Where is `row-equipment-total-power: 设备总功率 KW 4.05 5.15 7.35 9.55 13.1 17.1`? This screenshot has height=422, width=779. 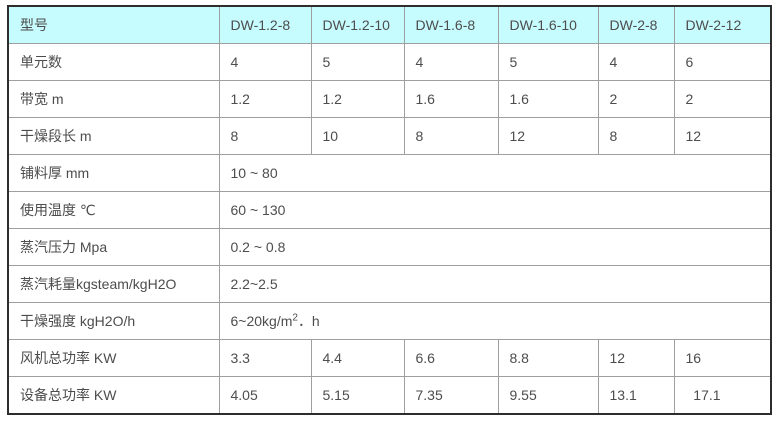 row-equipment-total-power: 设备总功率 KW 4.05 5.15 7.35 9.55 13.1 17.1 is located at coordinates (389, 395).